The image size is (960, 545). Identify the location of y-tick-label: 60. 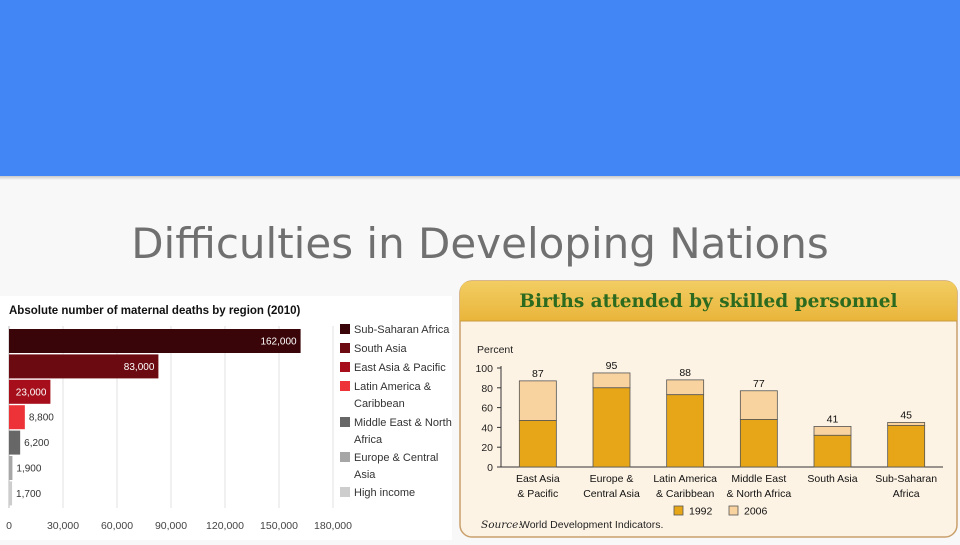
(487, 409).